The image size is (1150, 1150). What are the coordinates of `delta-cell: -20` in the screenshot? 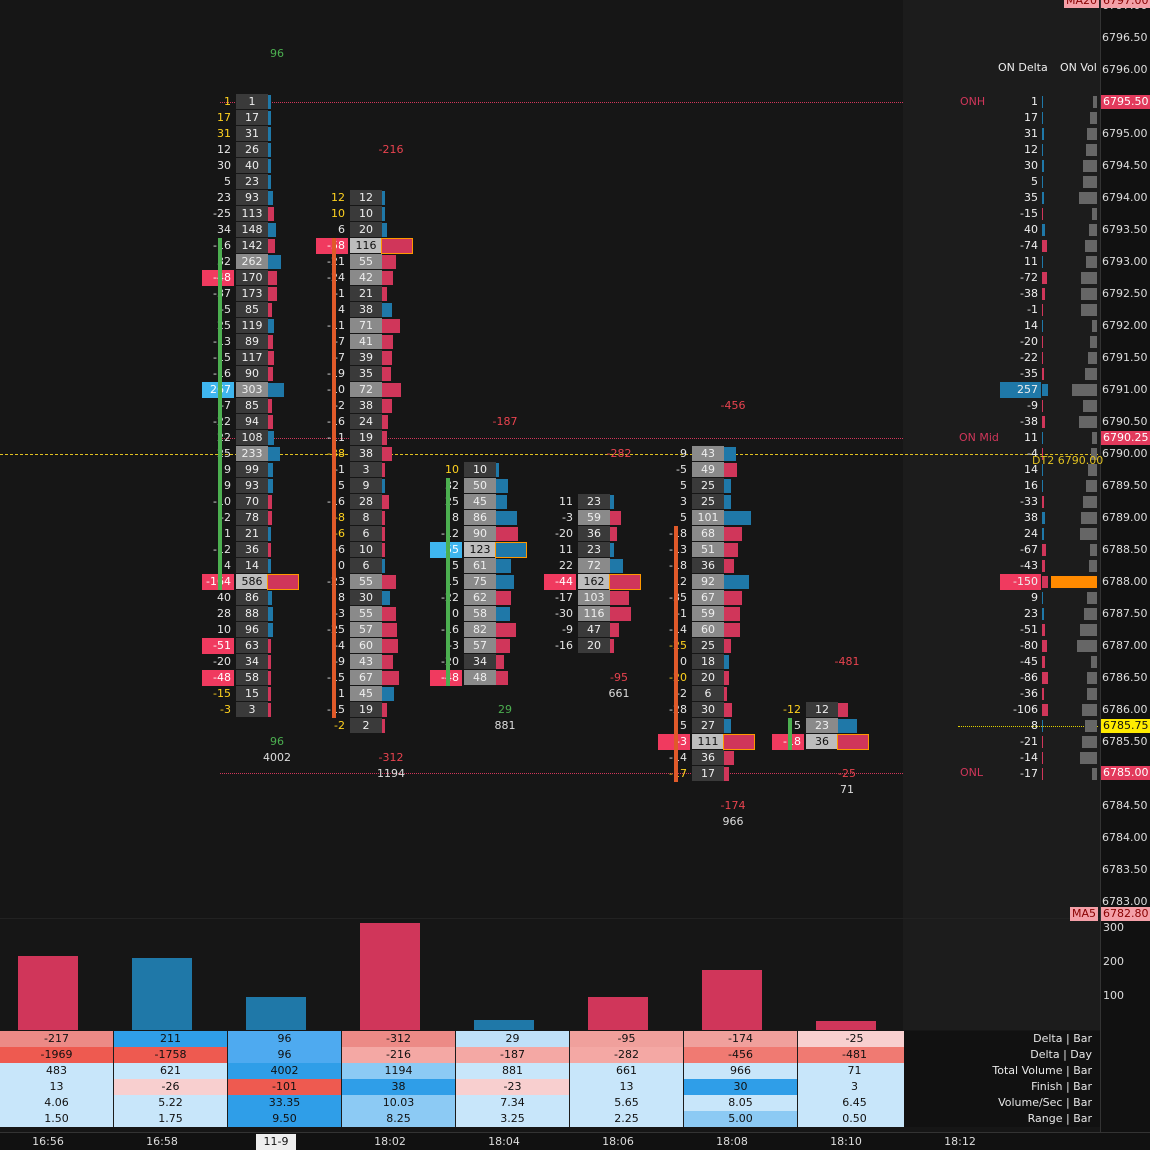 It's located at (678, 677).